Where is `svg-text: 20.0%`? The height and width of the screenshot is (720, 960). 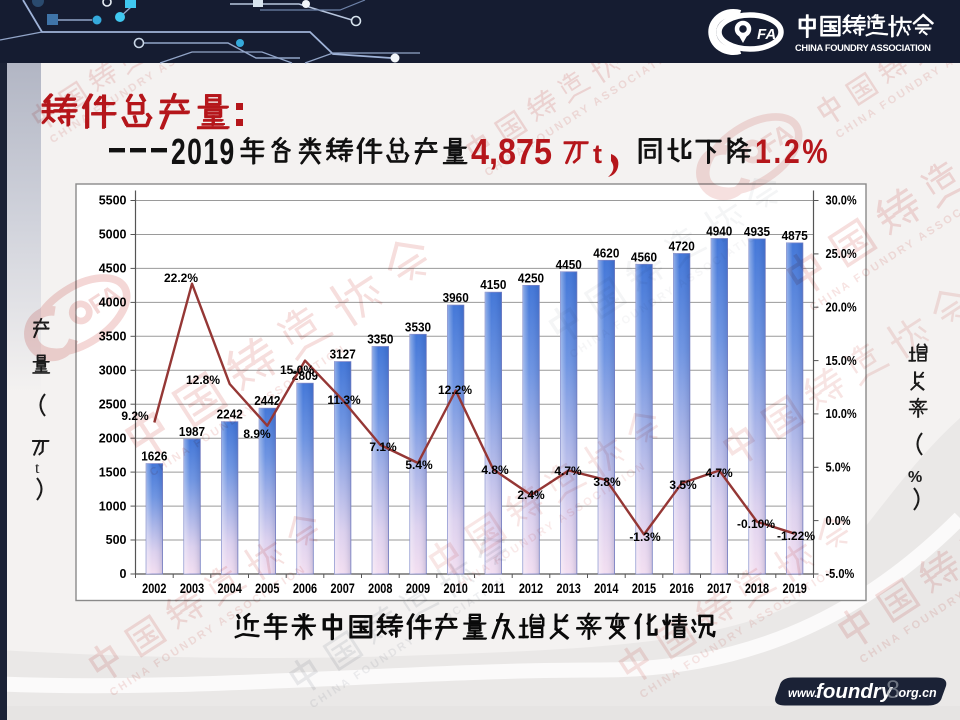
svg-text: 20.0% is located at coordinates (842, 308).